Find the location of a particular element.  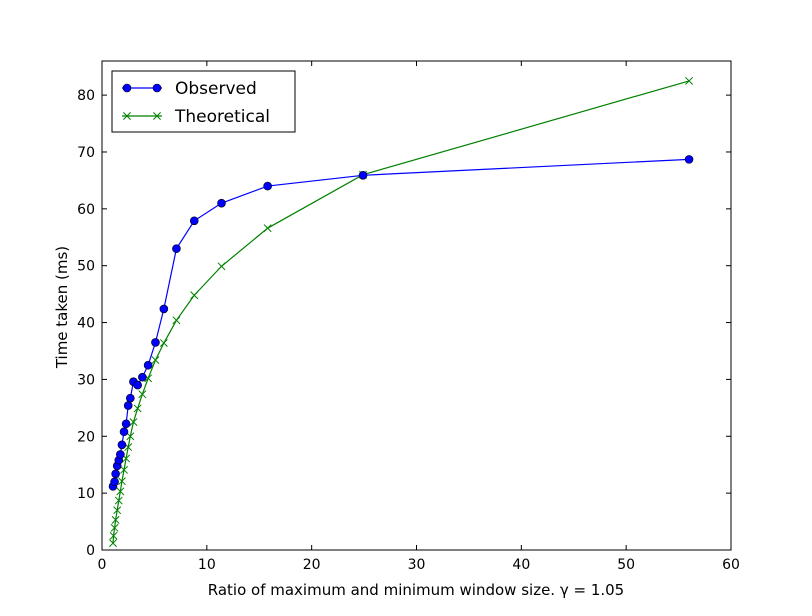

legend-marker-theoretical-left-stroke-b is located at coordinates (127, 116).